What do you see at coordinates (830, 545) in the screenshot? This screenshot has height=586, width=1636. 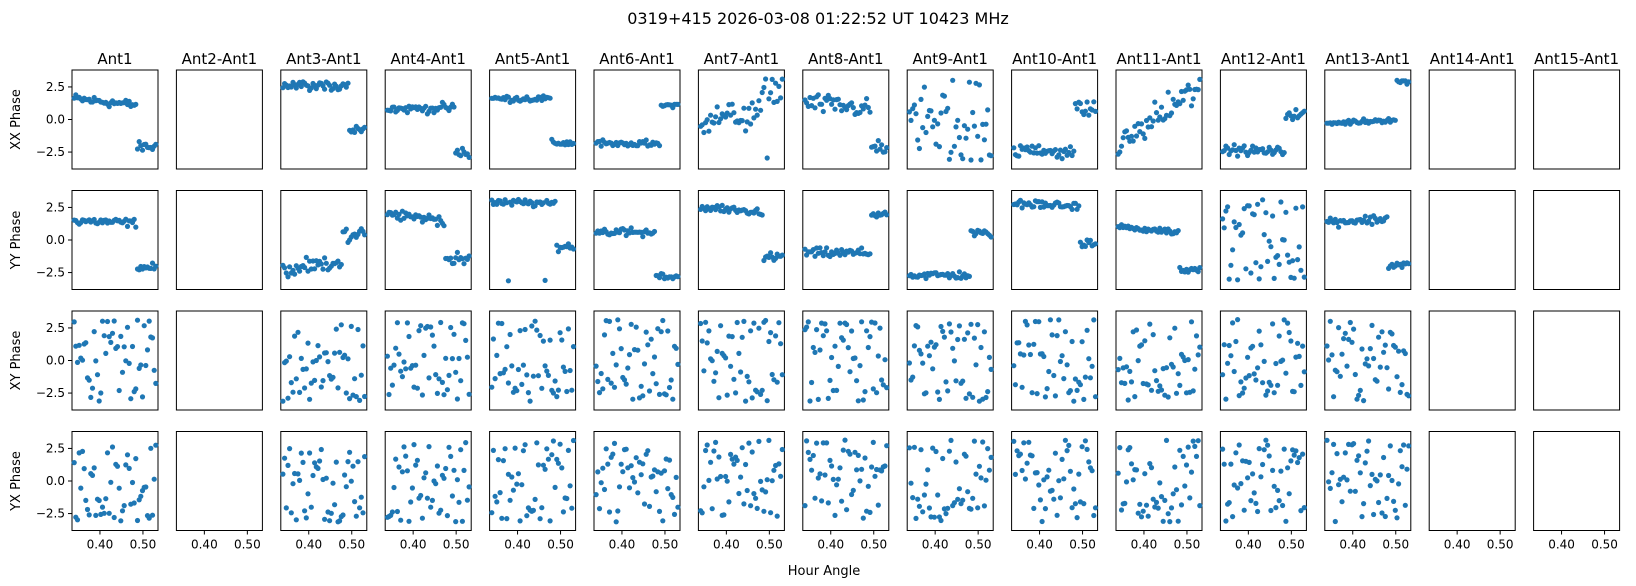 I see `x-tick-label: 0.40` at bounding box center [830, 545].